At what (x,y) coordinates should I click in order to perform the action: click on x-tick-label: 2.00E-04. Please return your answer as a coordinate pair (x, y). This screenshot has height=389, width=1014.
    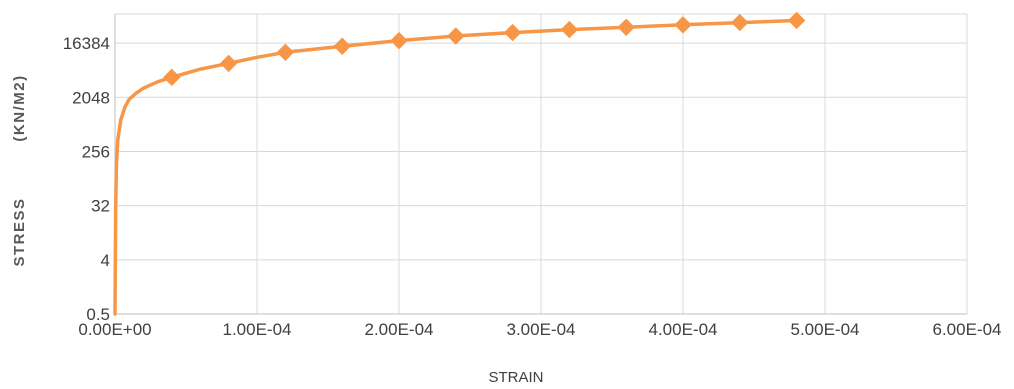
    Looking at the image, I should click on (399, 329).